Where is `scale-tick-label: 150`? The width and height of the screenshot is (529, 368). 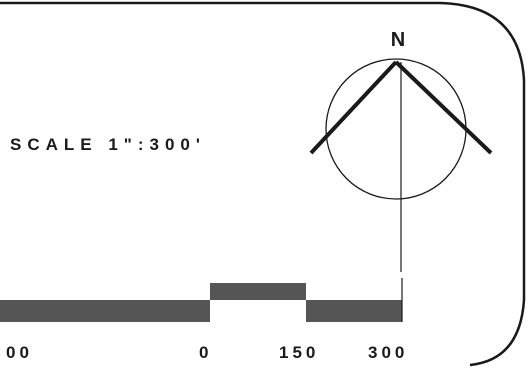 scale-tick-label: 150 is located at coordinates (299, 352).